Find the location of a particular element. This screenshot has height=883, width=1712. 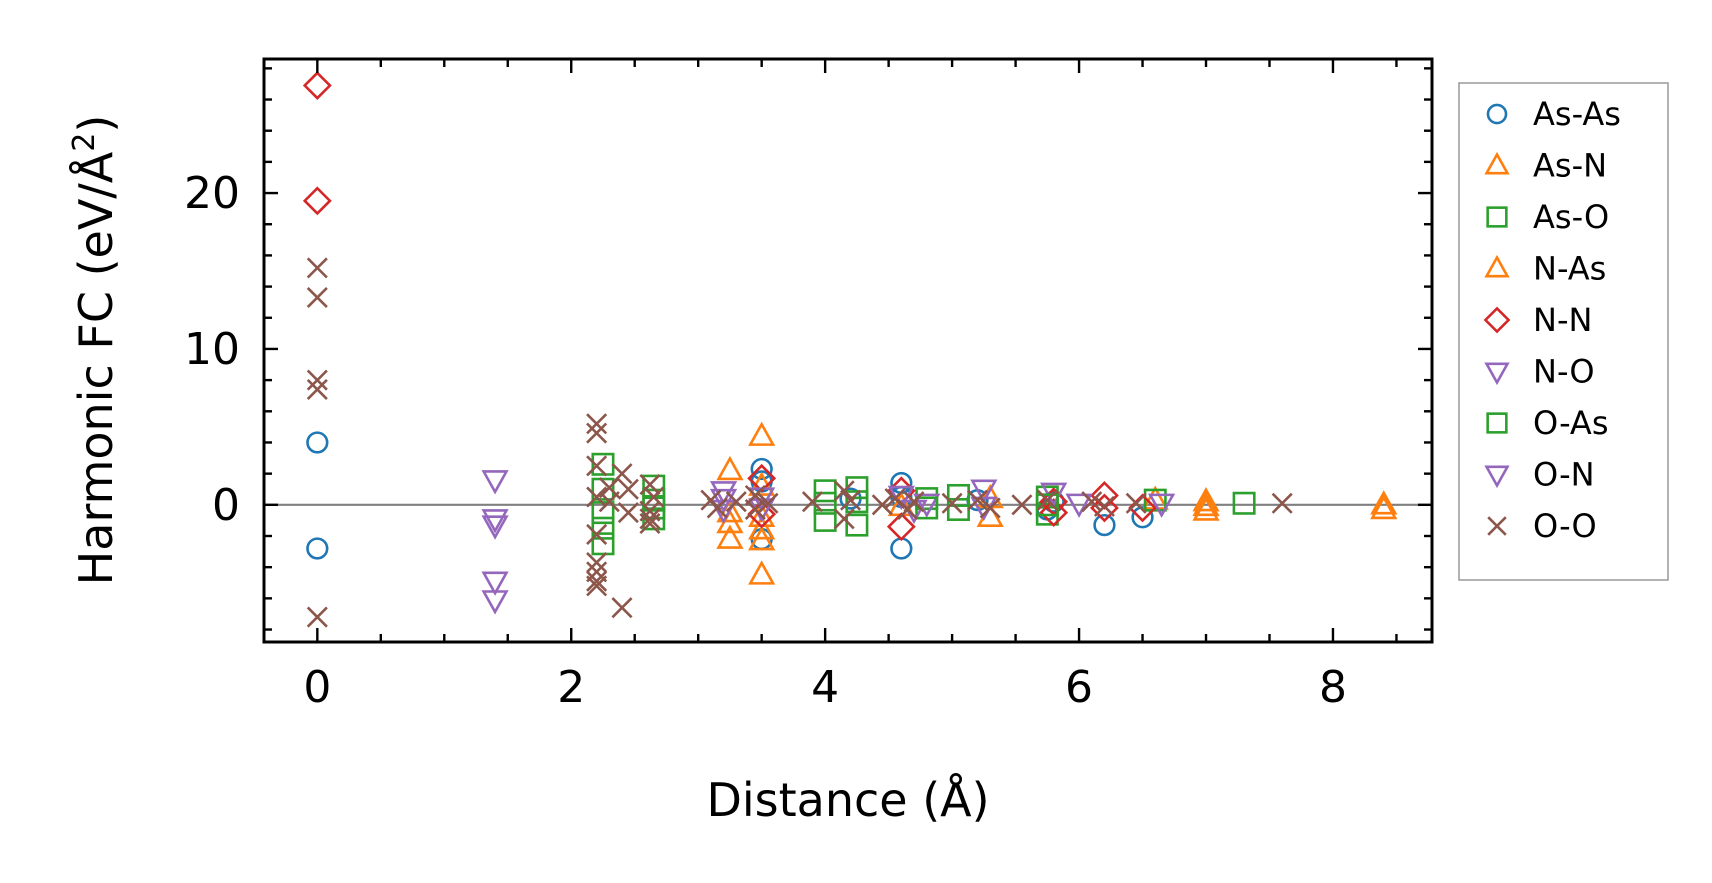

legend-label: As-As is located at coordinates (1577, 114).